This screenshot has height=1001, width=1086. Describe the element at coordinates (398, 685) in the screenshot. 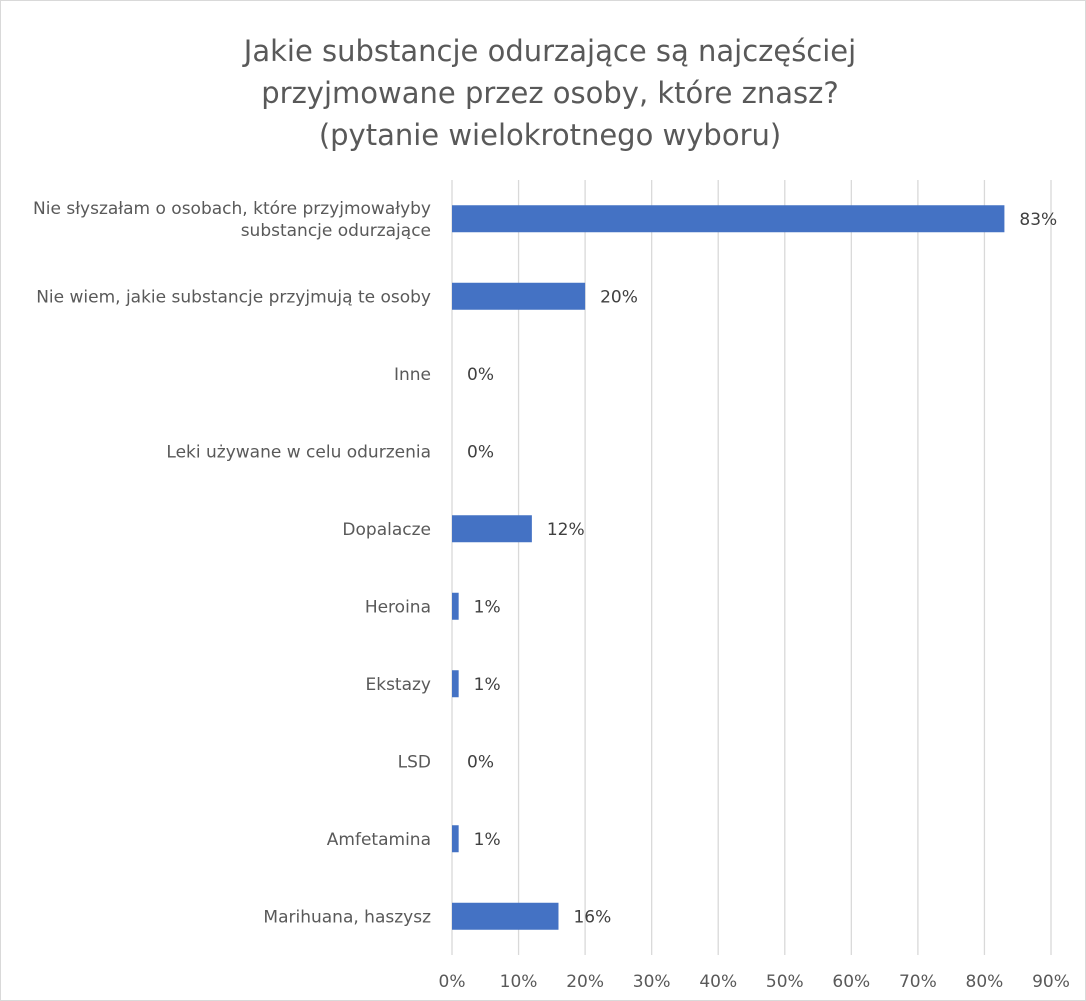

I see `category-label: Ekstazy` at that location.